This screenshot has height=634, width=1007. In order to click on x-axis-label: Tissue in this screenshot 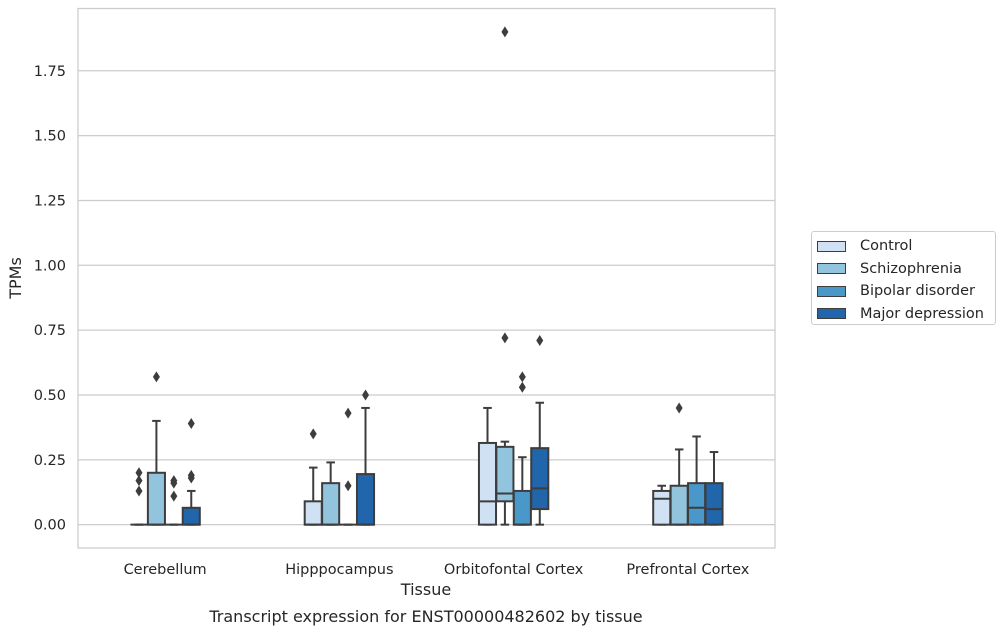, I will do `click(425, 589)`.